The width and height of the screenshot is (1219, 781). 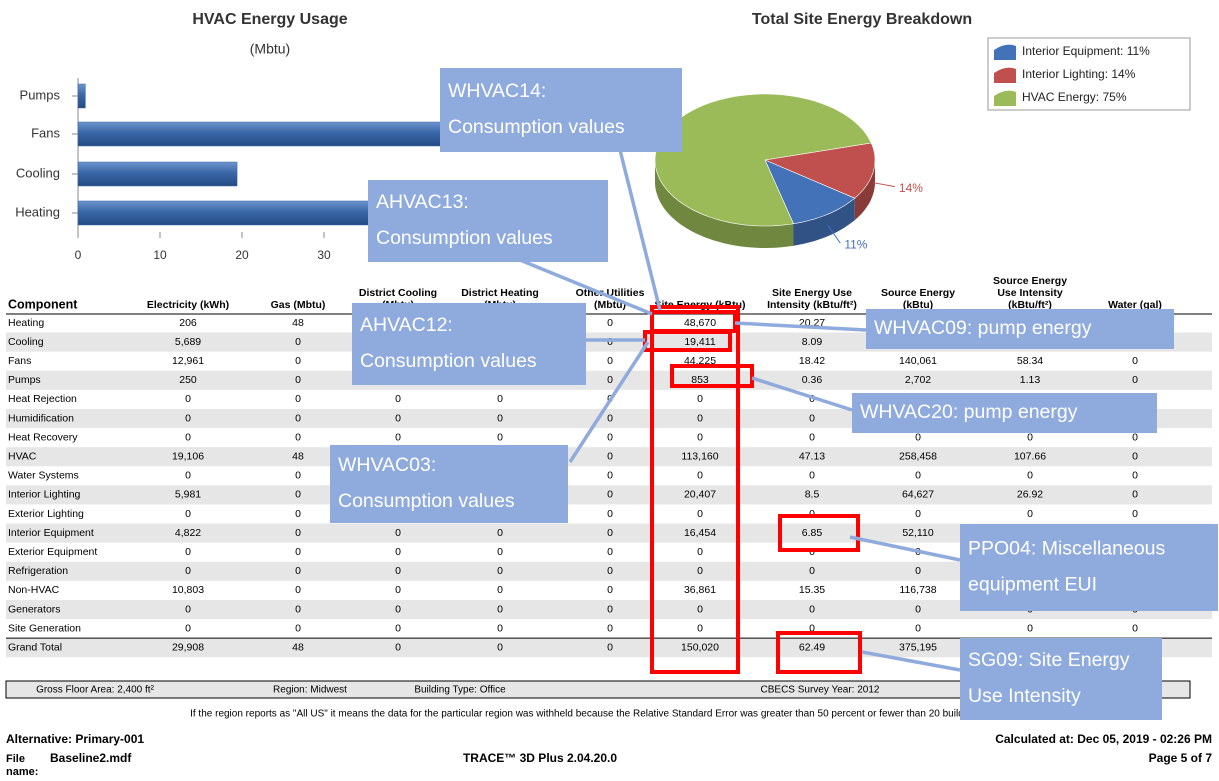 What do you see at coordinates (500, 293) in the screenshot?
I see `column-header: District Heating` at bounding box center [500, 293].